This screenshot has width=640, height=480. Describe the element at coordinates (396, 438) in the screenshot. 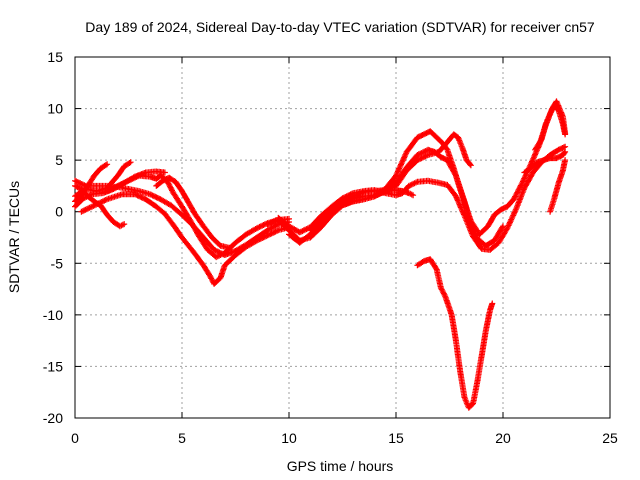

I see `x-tick-label: 15` at that location.